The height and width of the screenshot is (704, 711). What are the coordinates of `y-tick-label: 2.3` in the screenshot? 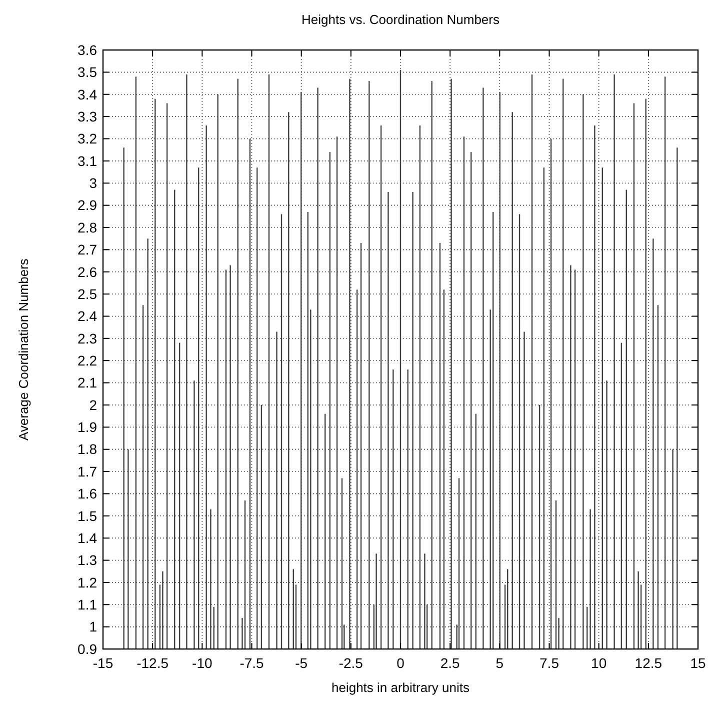 It's located at (88, 338).